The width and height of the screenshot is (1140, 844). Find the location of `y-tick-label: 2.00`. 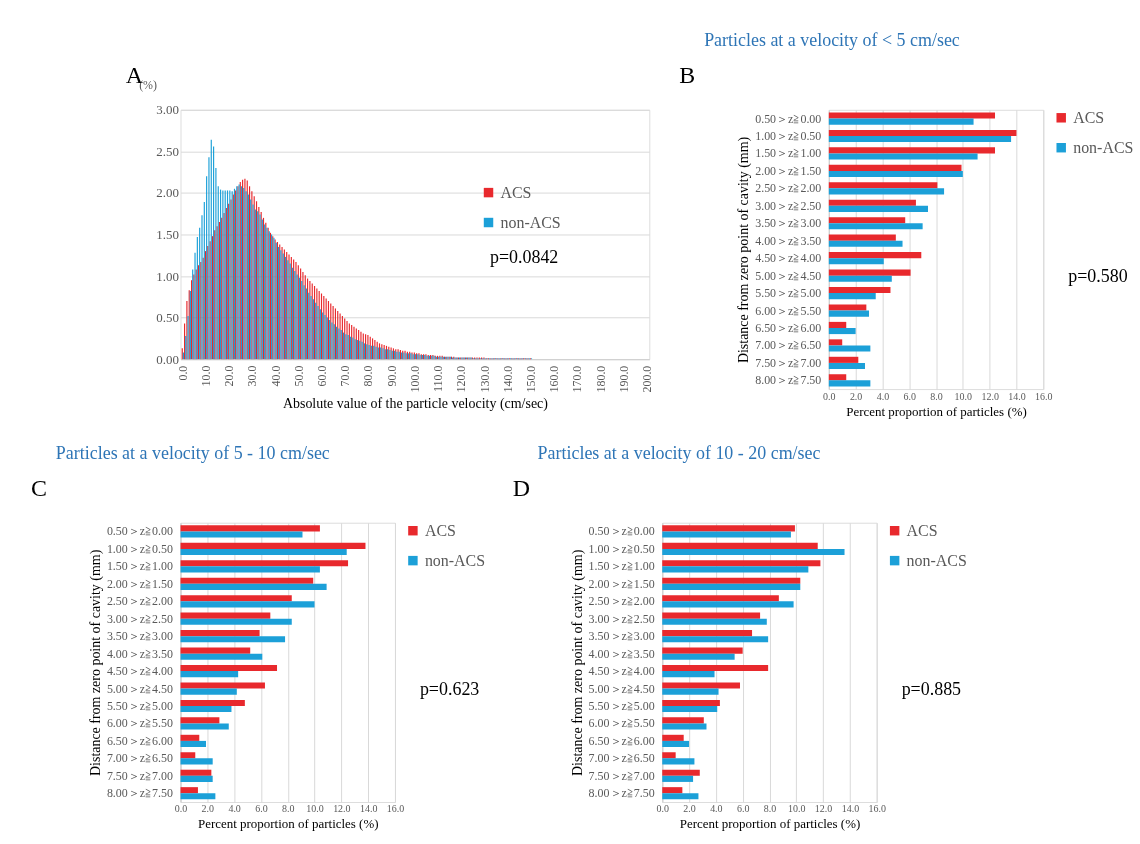

y-tick-label: 2.00 is located at coordinates (168, 193).